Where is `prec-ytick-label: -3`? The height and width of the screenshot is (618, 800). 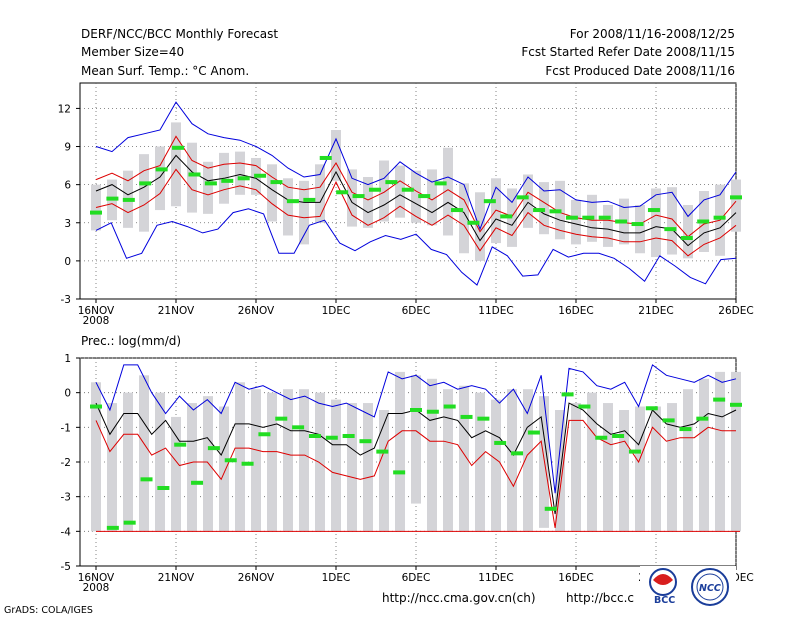 prec-ytick-label: -3 is located at coordinates (66, 498).